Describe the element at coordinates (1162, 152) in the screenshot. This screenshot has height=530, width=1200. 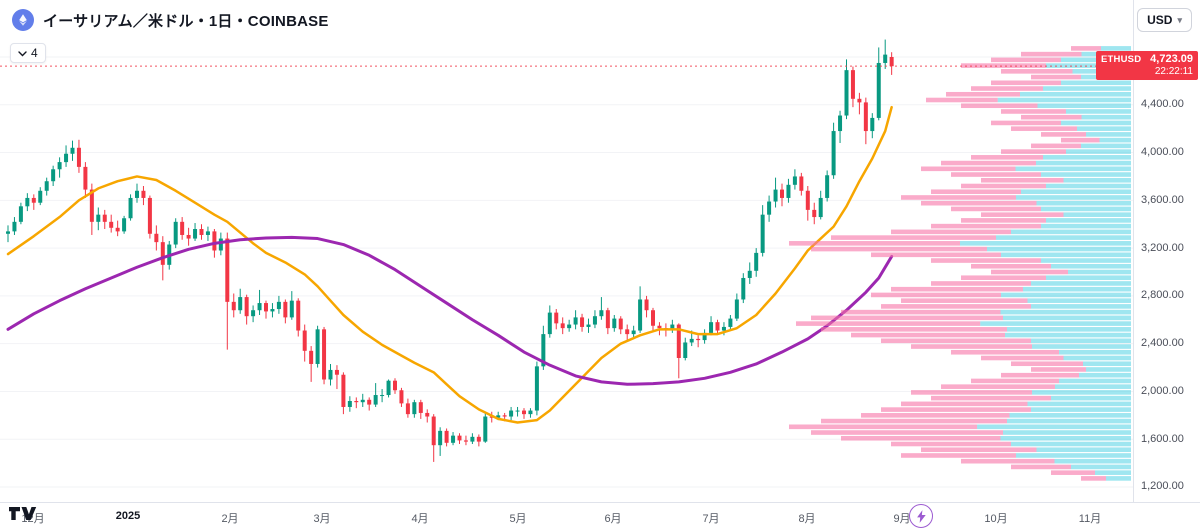
I see `price-axis-label: 4,000.00` at that location.